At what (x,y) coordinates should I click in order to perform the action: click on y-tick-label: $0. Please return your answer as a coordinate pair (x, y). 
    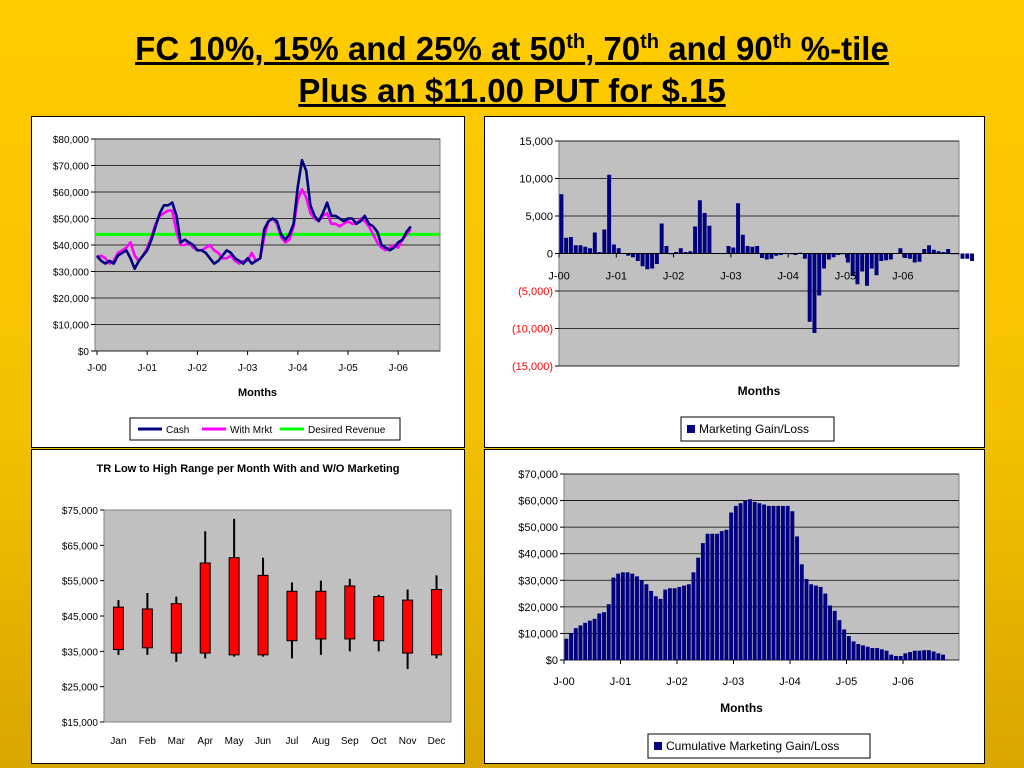
    Looking at the image, I should click on (84, 352).